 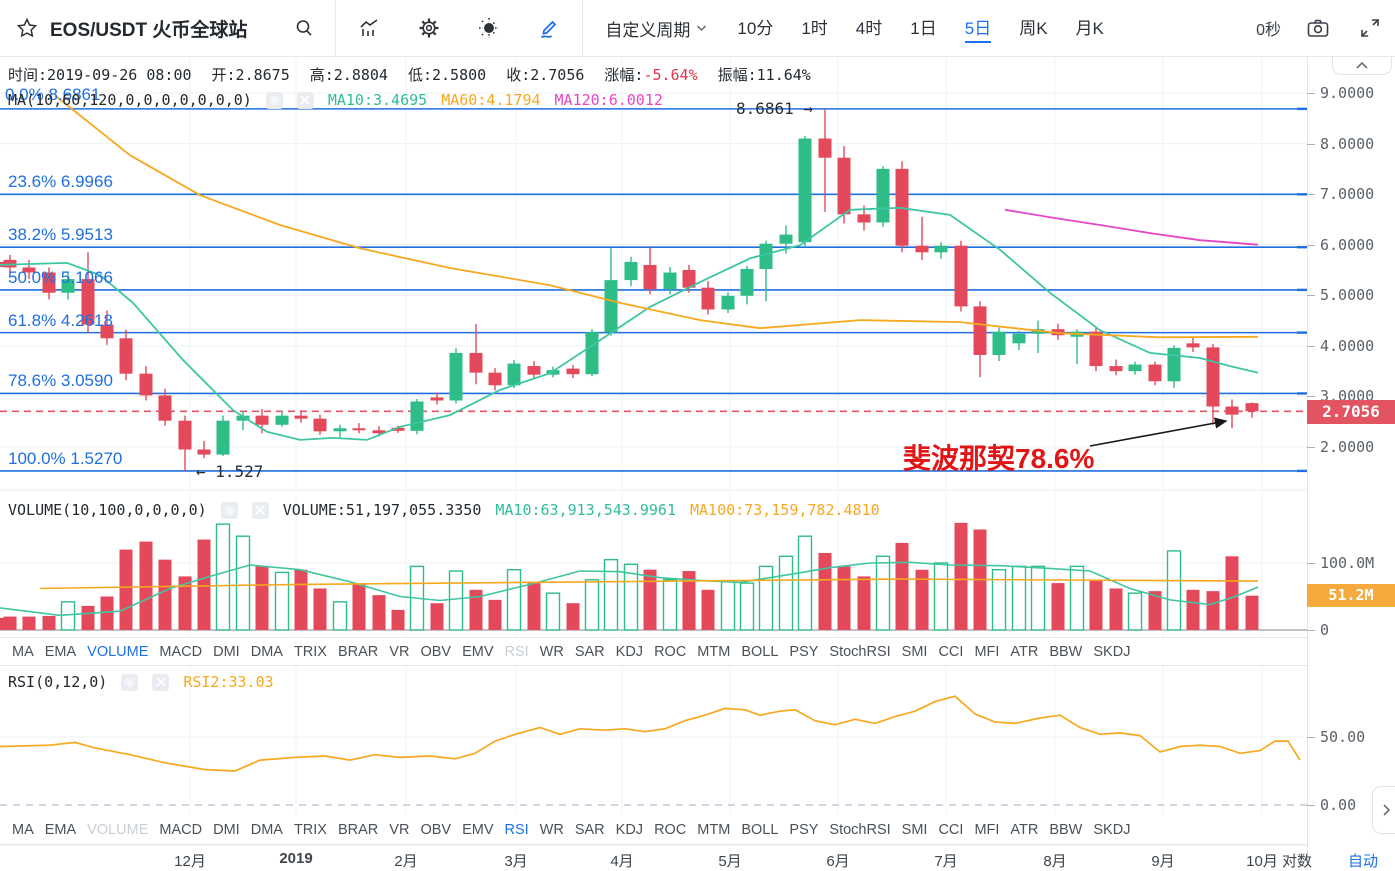 I want to click on rsi-close-icon, so click(x=161, y=682).